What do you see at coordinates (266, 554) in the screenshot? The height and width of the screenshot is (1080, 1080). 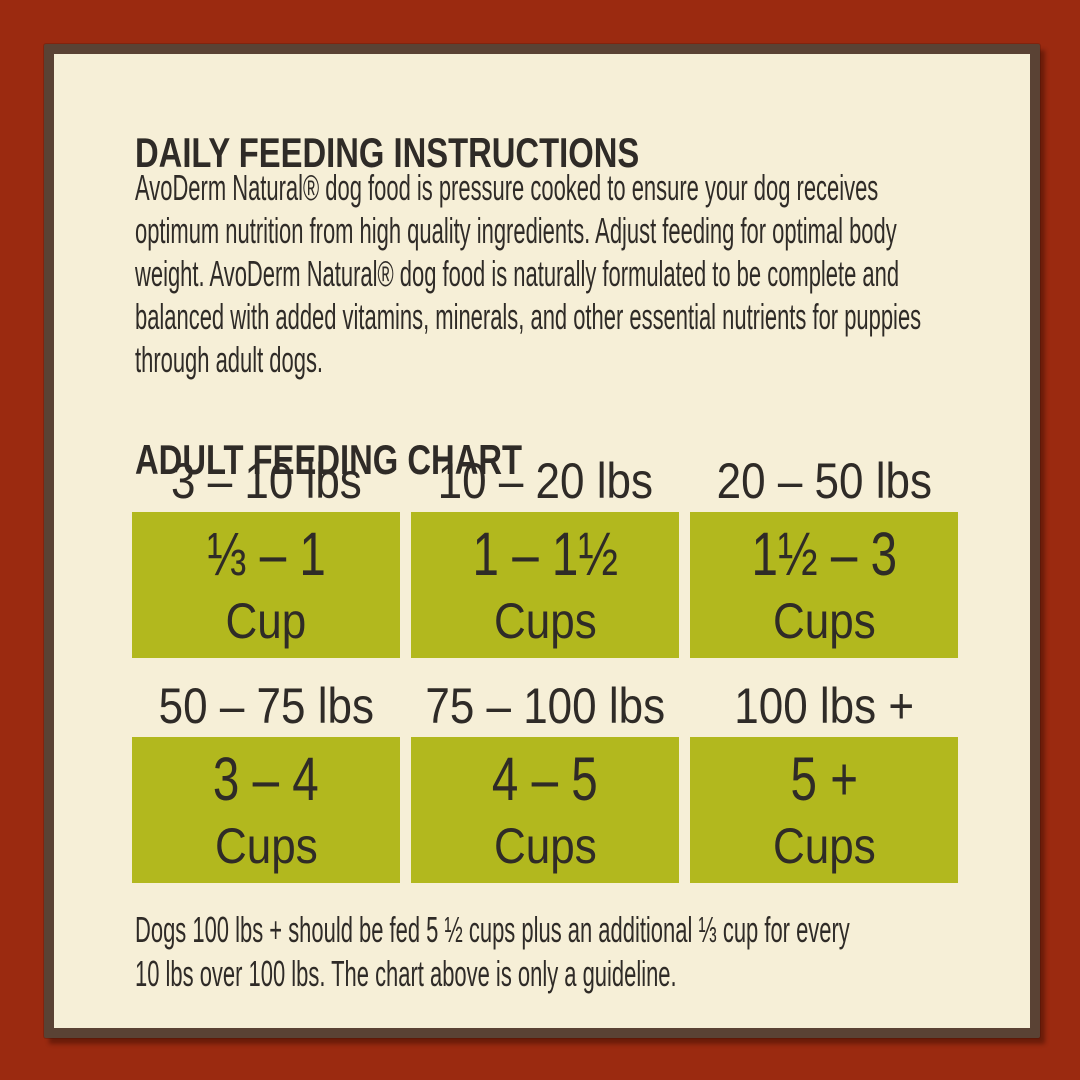 I see `cell-amount: ⅓ – 1` at bounding box center [266, 554].